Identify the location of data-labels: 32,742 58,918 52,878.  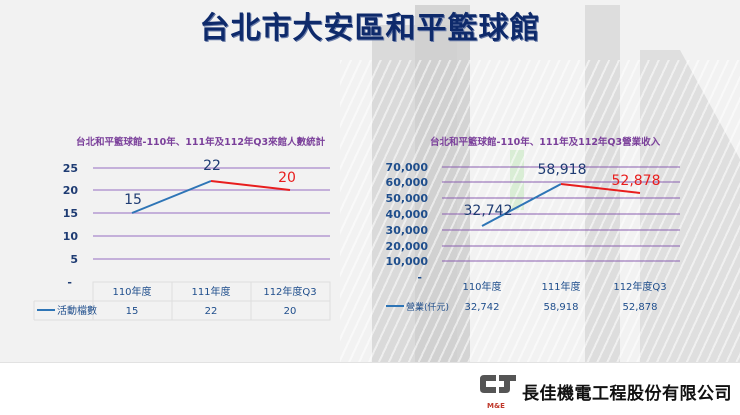
(562, 190).